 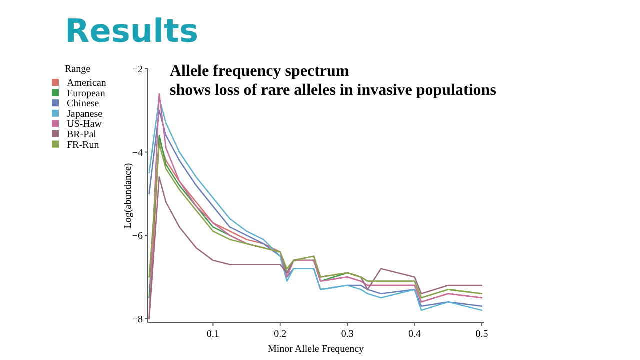 What do you see at coordinates (128, 196) in the screenshot?
I see `y-axis-title: Log(abundance)` at bounding box center [128, 196].